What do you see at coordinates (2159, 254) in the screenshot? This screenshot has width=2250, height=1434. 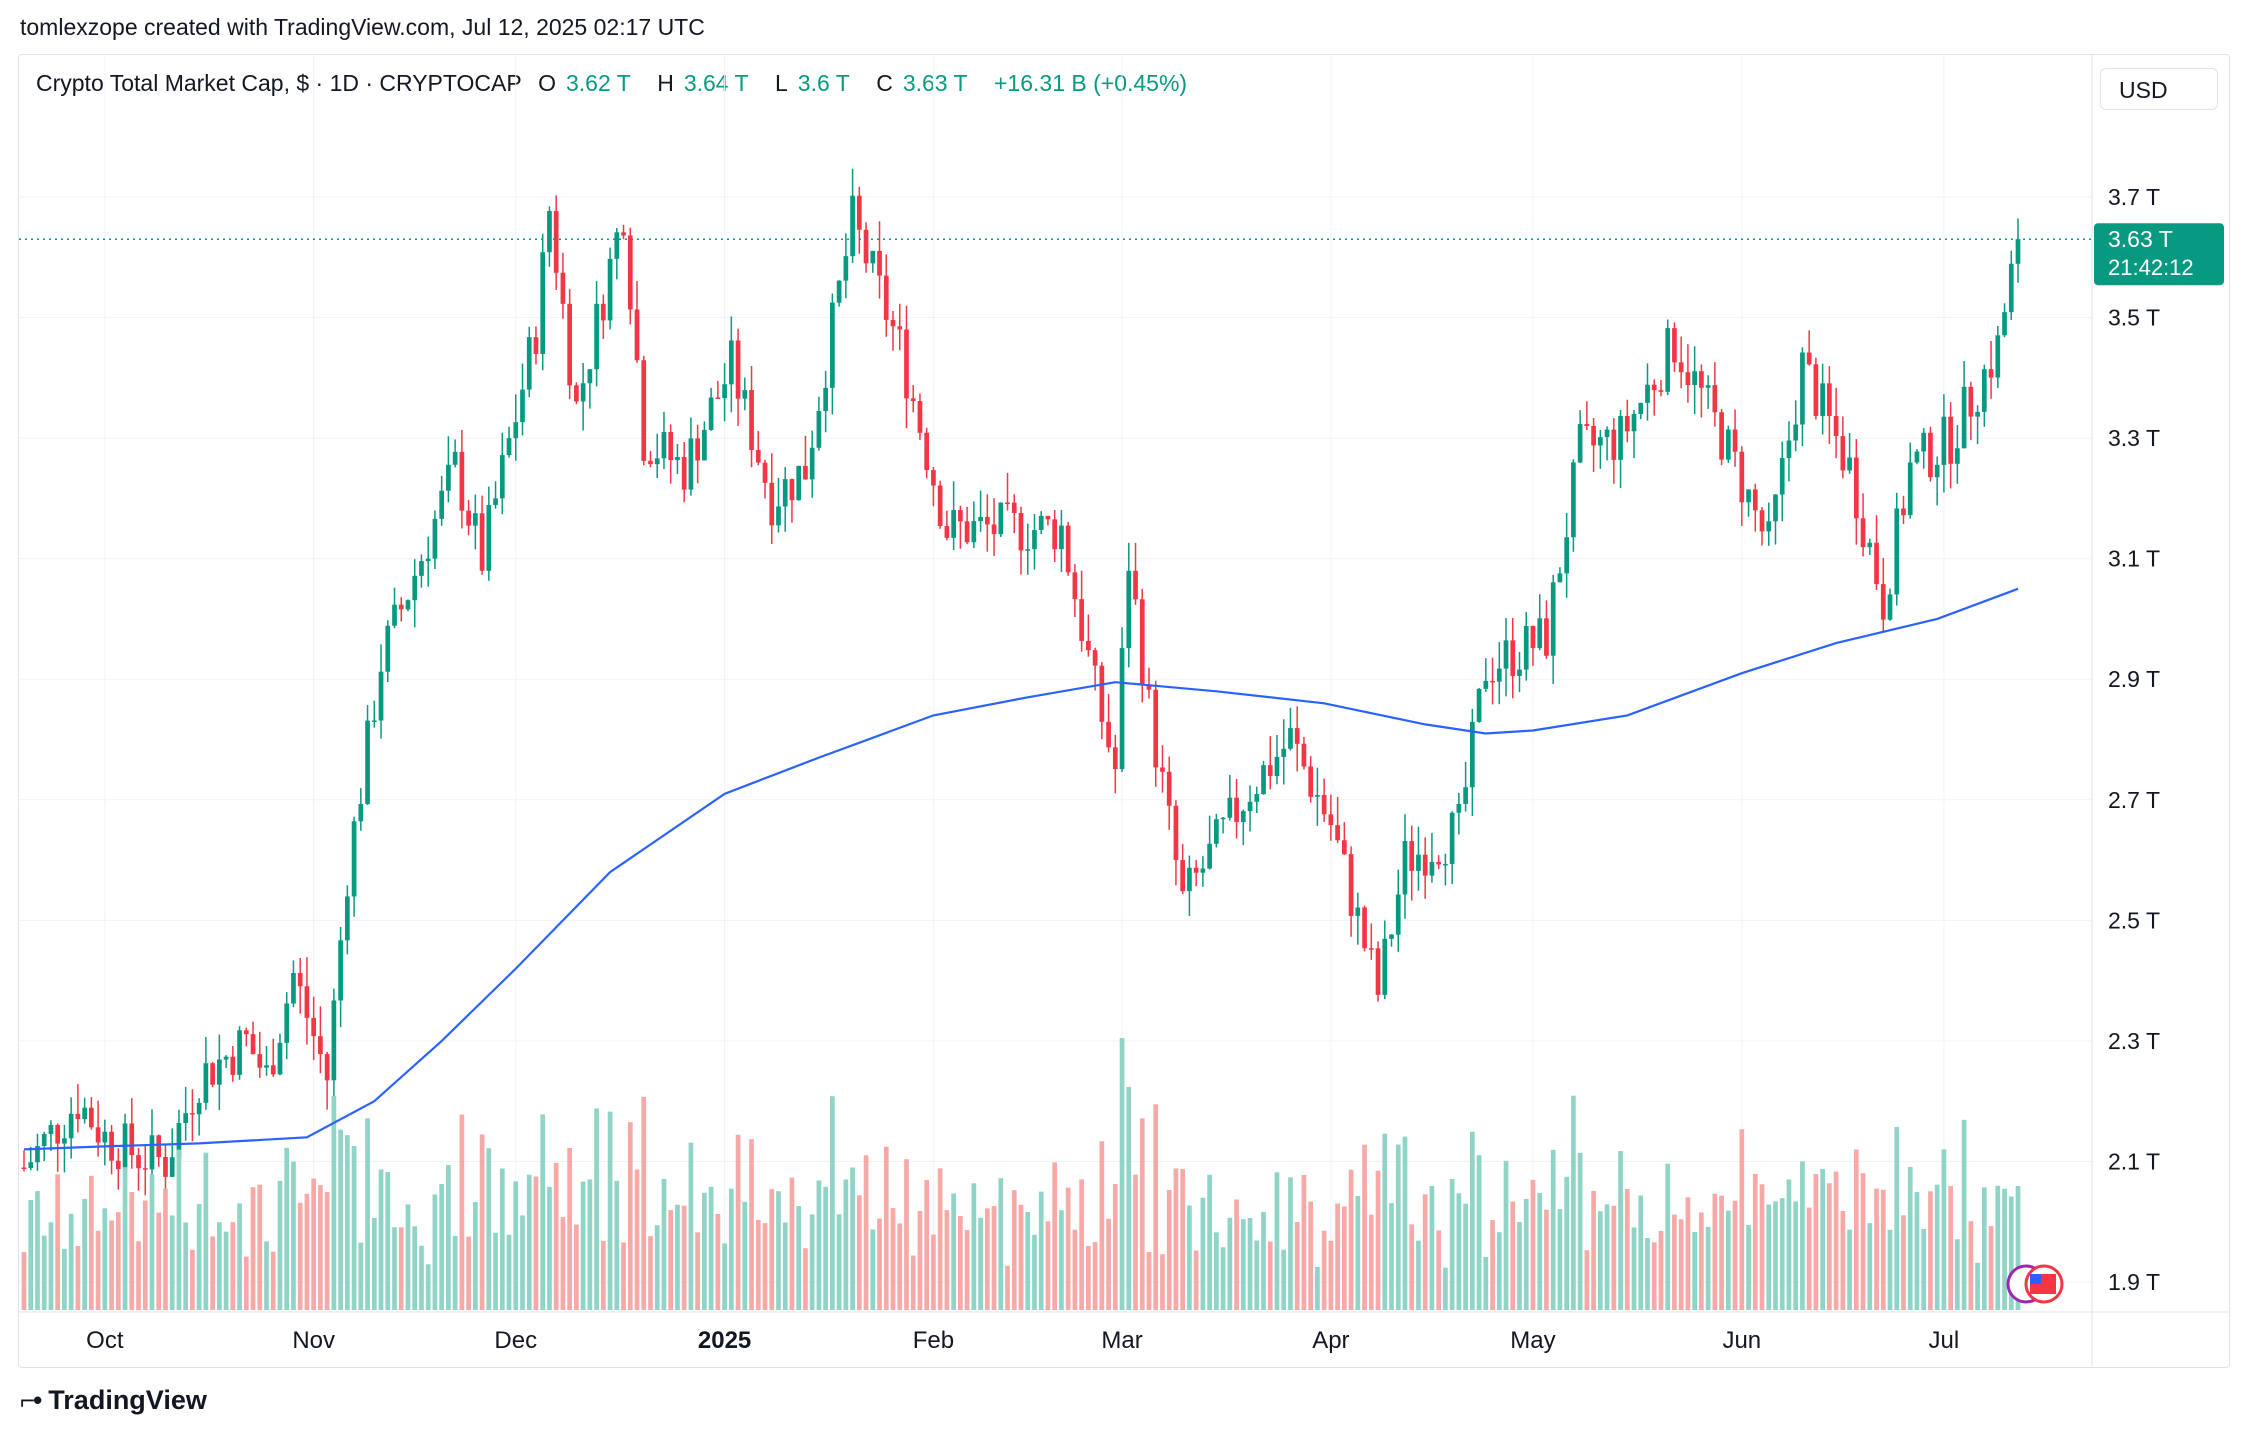 I see `price-tag` at bounding box center [2159, 254].